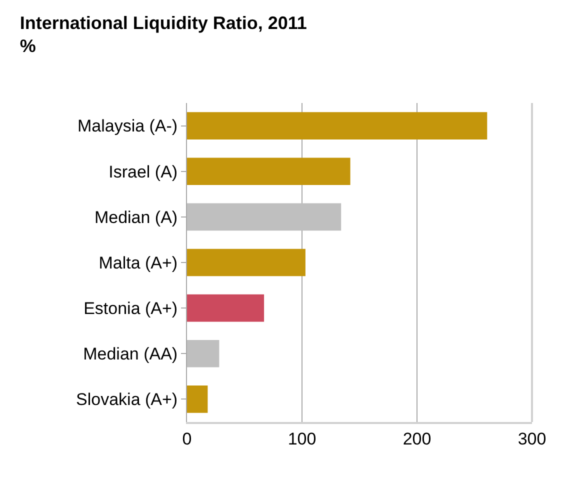  I want to click on y-tick-label: Median (AA), so click(130, 354).